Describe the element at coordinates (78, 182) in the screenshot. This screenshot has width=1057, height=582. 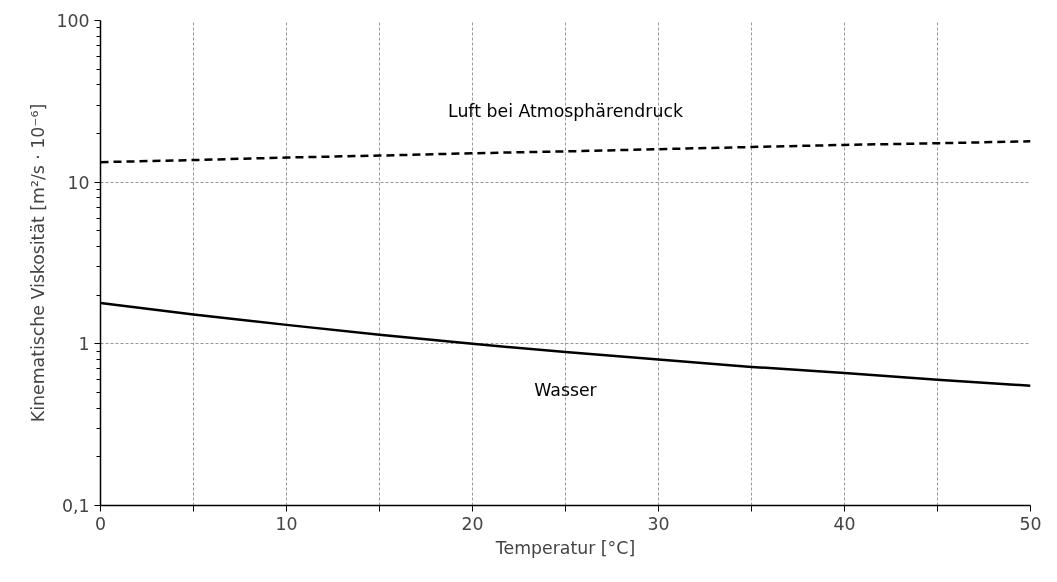
I see `y-tick-label: 10` at that location.